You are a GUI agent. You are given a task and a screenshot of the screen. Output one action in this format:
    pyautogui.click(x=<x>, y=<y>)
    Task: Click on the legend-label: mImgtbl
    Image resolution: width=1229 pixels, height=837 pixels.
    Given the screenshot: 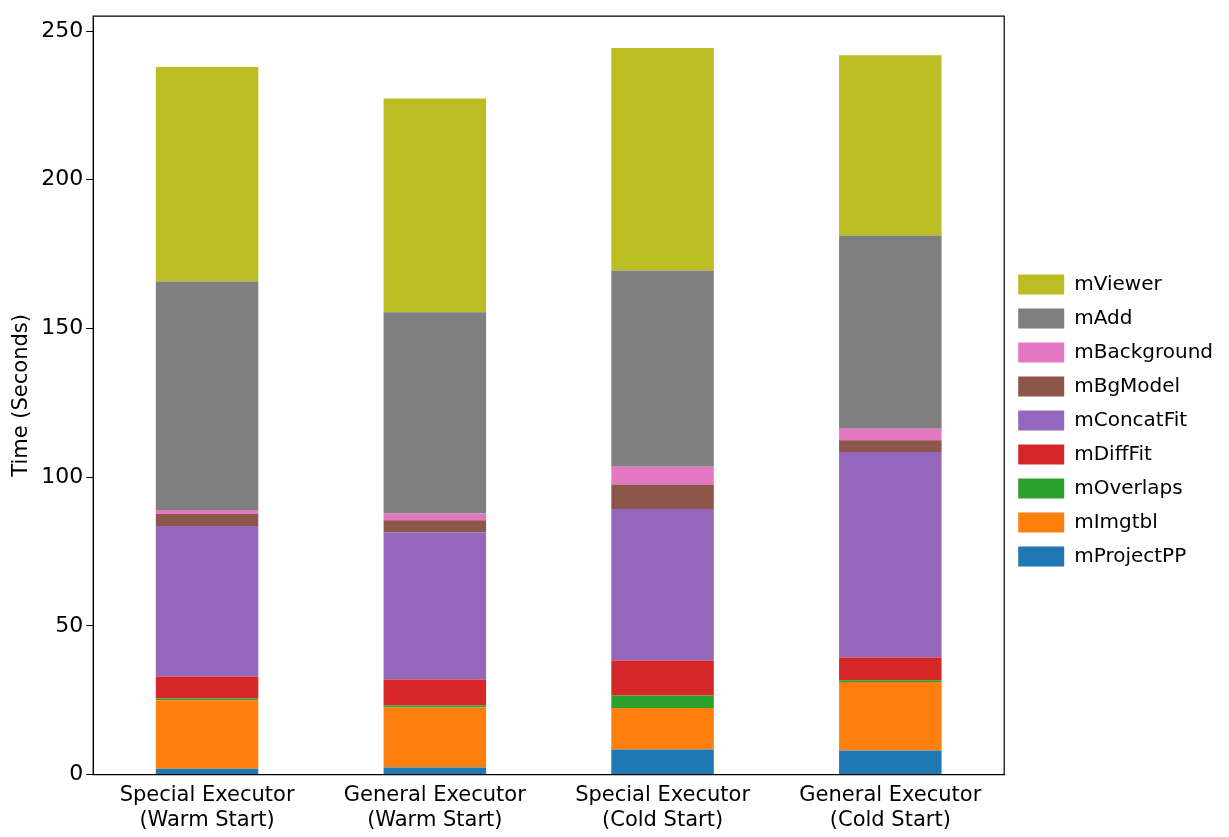 What is the action you would take?
    pyautogui.click(x=1116, y=520)
    